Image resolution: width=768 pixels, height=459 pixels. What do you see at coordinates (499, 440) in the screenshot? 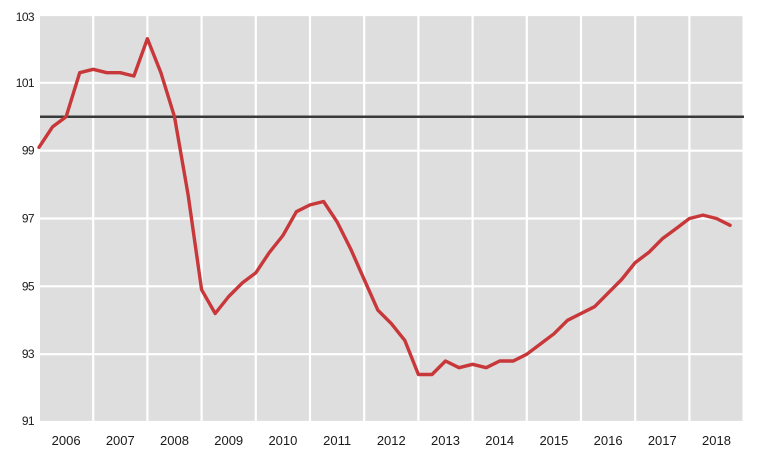
I see `x-tick-label: 2014` at bounding box center [499, 440].